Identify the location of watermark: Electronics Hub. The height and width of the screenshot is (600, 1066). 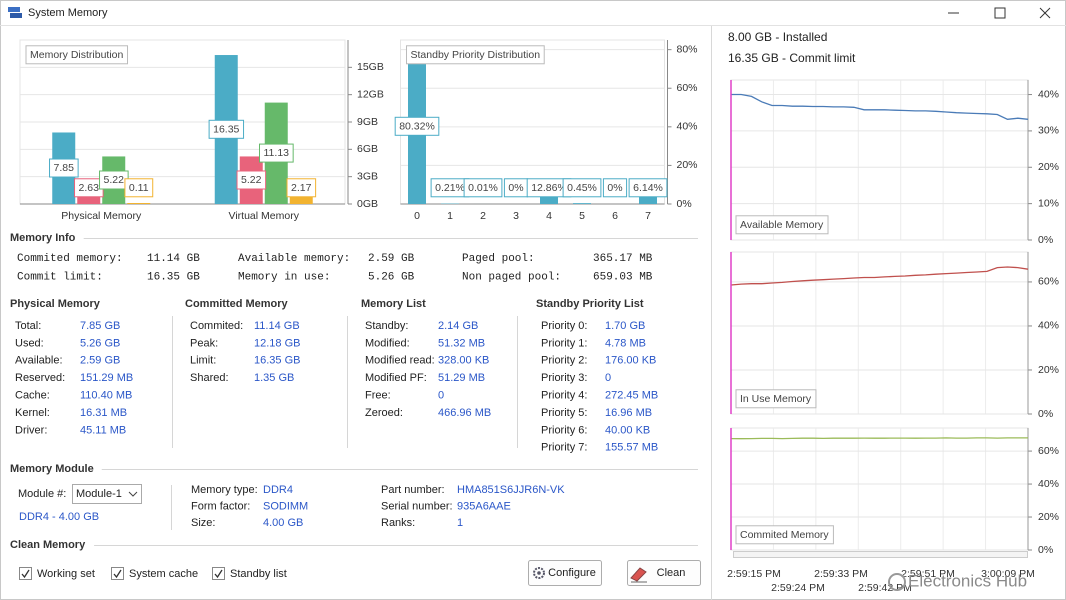
(967, 580).